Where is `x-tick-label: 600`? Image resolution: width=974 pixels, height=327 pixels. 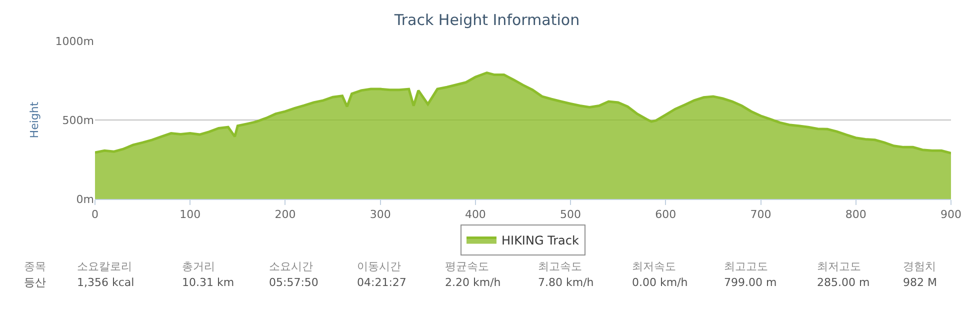 x-tick-label: 600 is located at coordinates (665, 215).